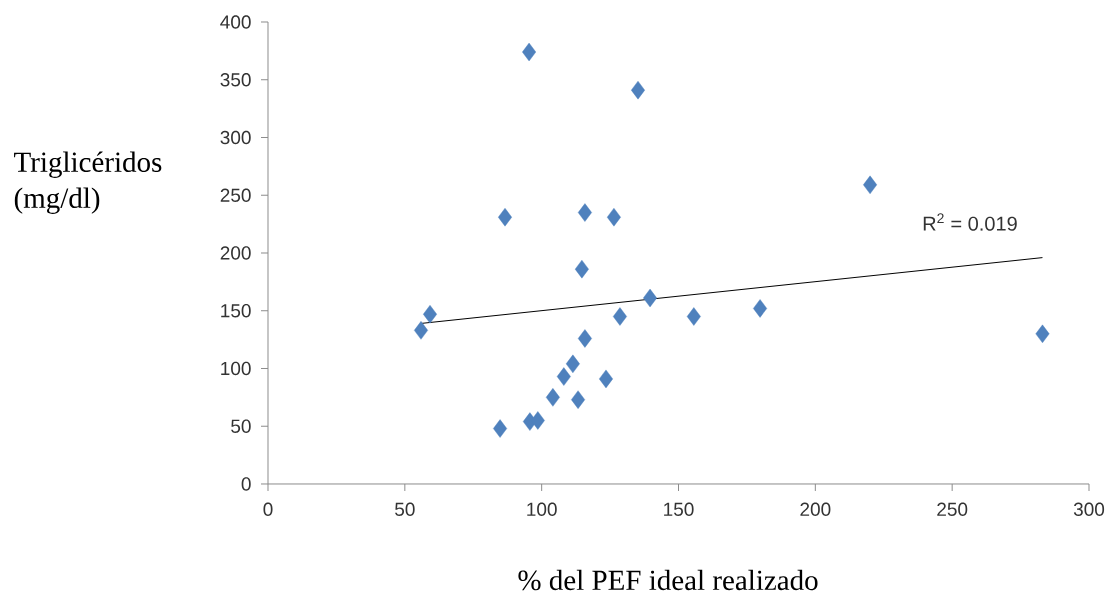 The height and width of the screenshot is (610, 1114). Describe the element at coordinates (236, 311) in the screenshot. I see `y-tick-label: 150` at that location.